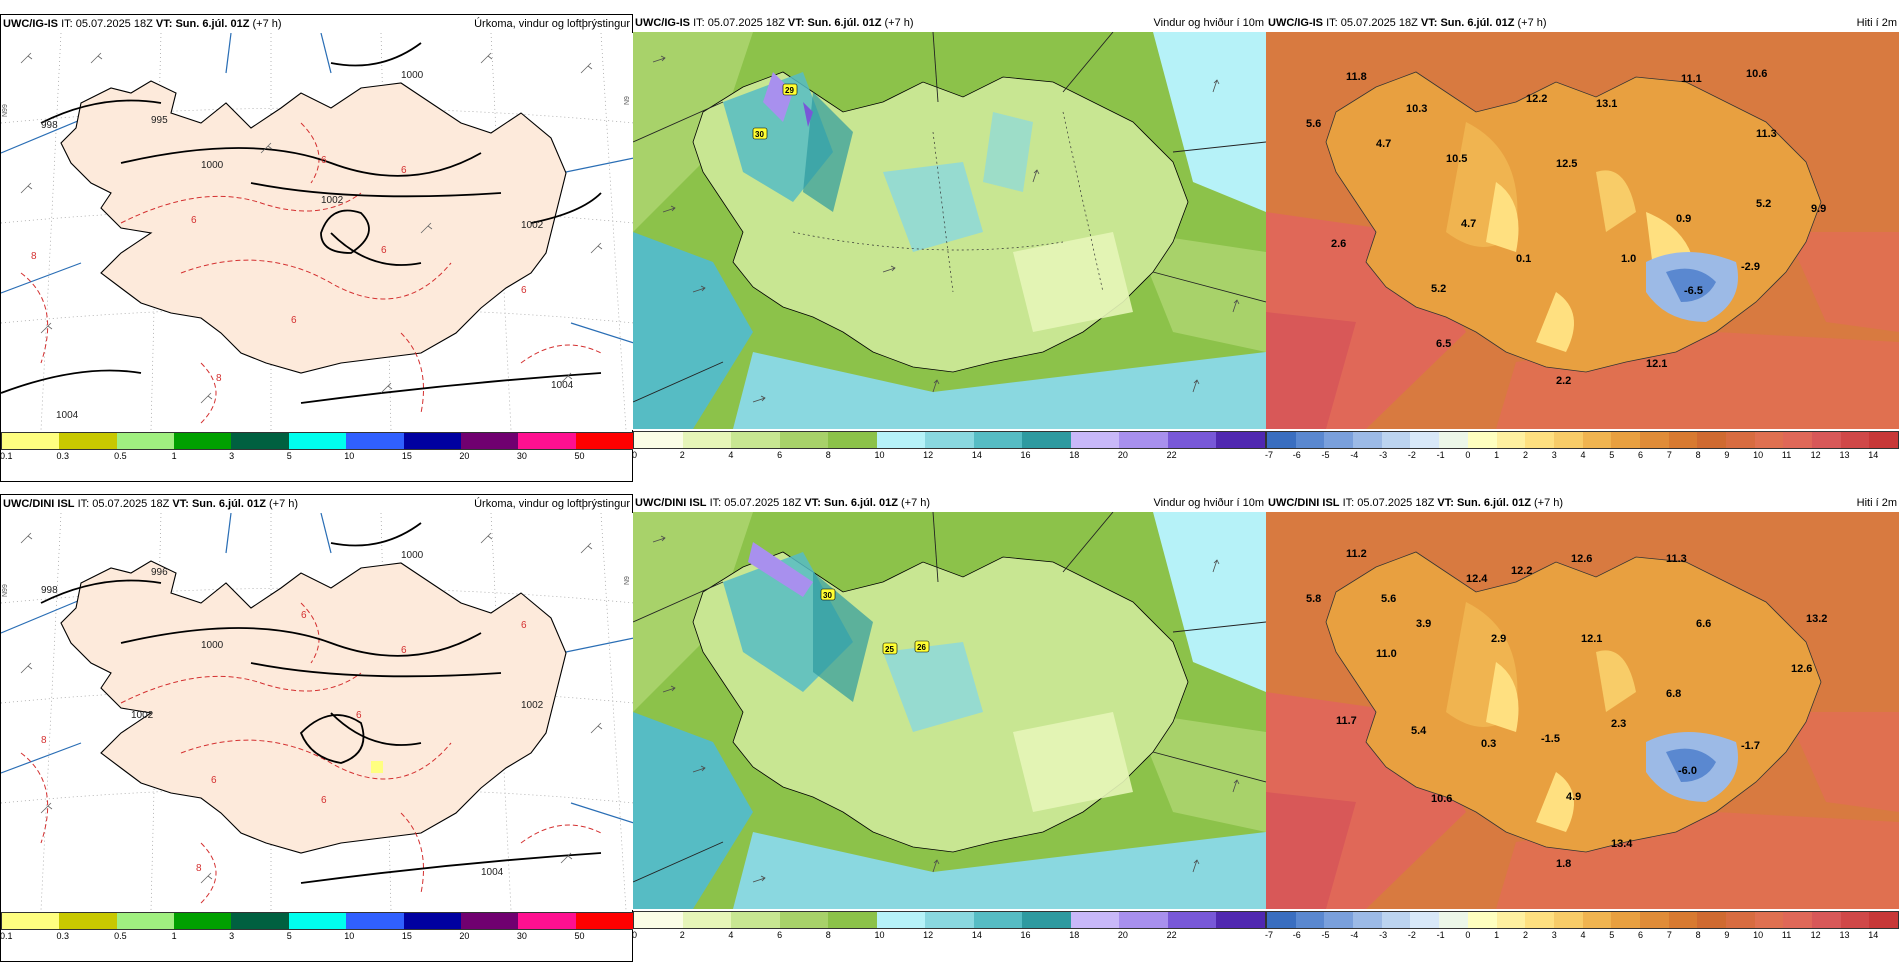 Image resolution: width=1900 pixels, height=962 pixels. I want to click on colorbar-tick-label: 14, so click(976, 455).